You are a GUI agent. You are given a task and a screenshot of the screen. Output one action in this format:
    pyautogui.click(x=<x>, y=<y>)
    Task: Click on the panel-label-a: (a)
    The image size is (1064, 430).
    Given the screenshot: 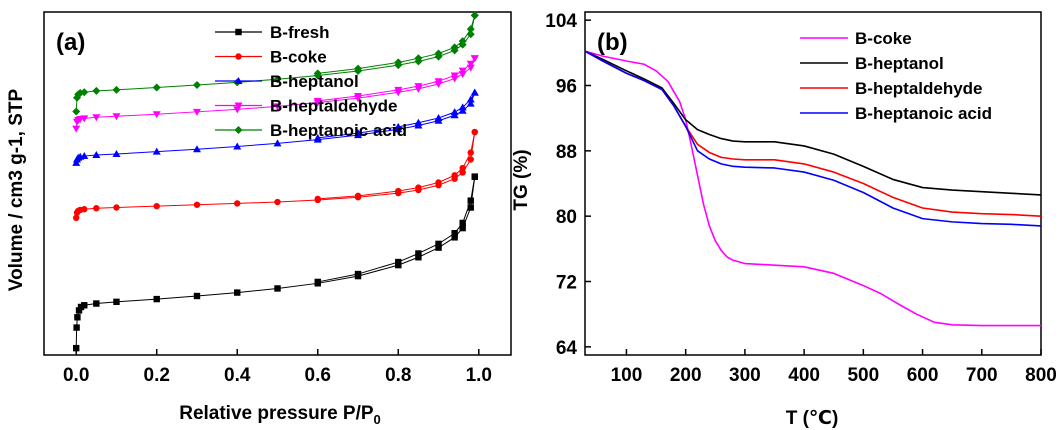 What is the action you would take?
    pyautogui.click(x=70, y=42)
    